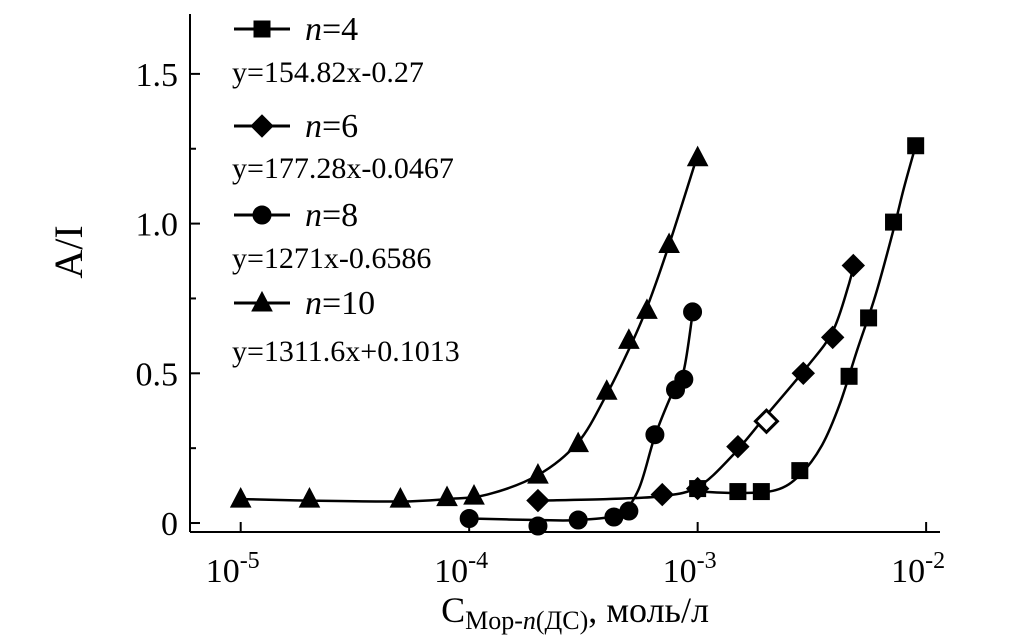 The width and height of the screenshot is (1010, 643). What do you see at coordinates (328, 72) in the screenshot?
I see `legend-equation: y=154.82x-0.27` at bounding box center [328, 72].